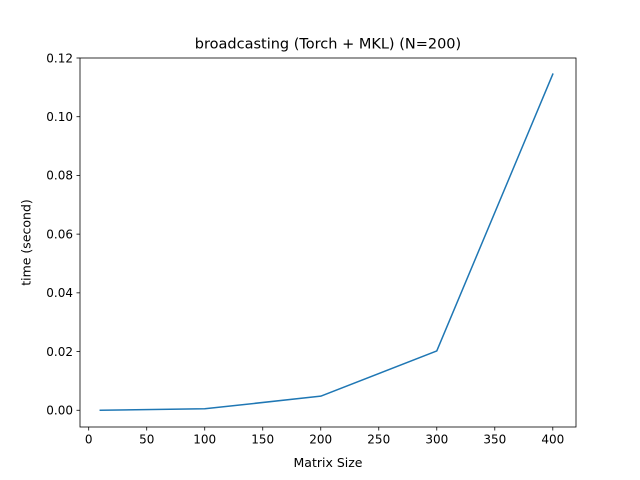 Image resolution: width=640 pixels, height=480 pixels. Describe the element at coordinates (59, 58) in the screenshot. I see `y-tick-label: 0.12` at that location.